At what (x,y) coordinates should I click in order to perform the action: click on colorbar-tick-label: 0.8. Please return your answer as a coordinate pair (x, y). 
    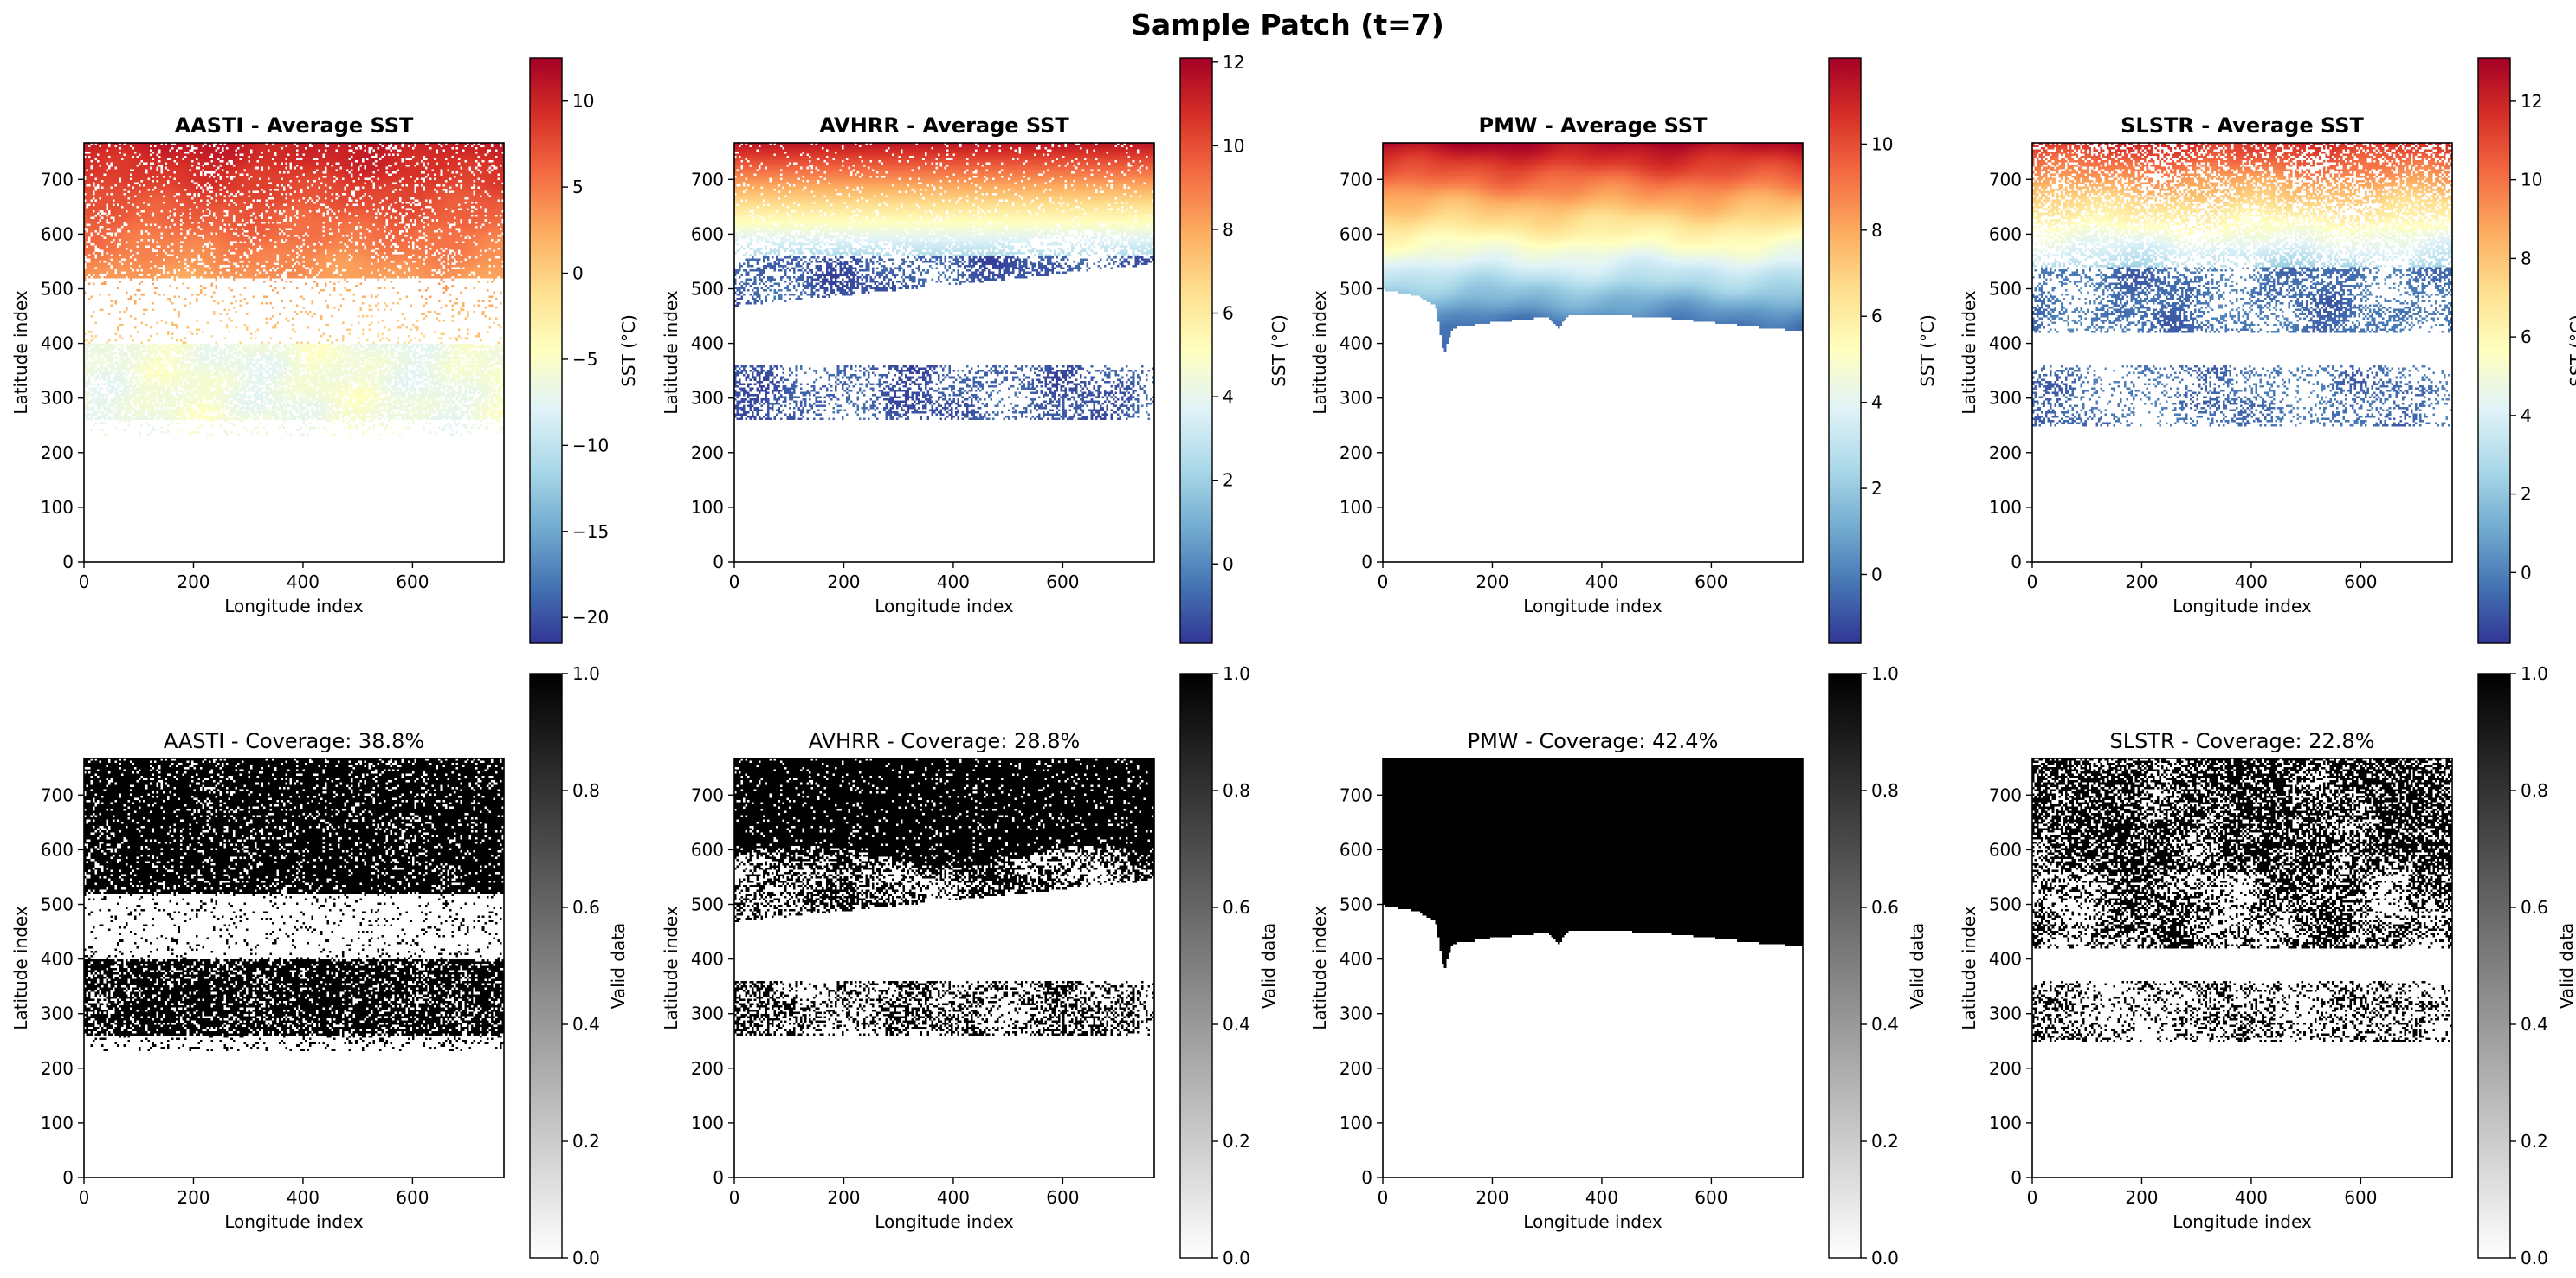
    Looking at the image, I should click on (586, 790).